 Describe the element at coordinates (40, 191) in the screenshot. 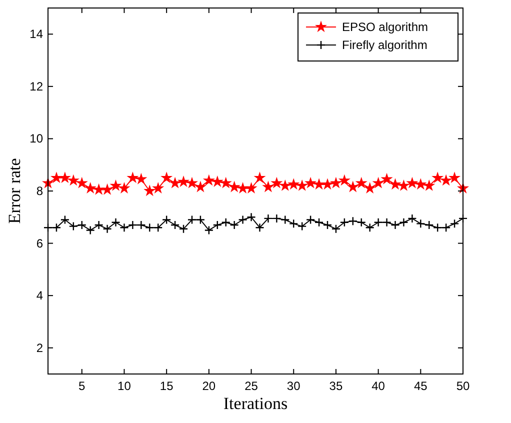

I see `y-tick-label: 8` at that location.